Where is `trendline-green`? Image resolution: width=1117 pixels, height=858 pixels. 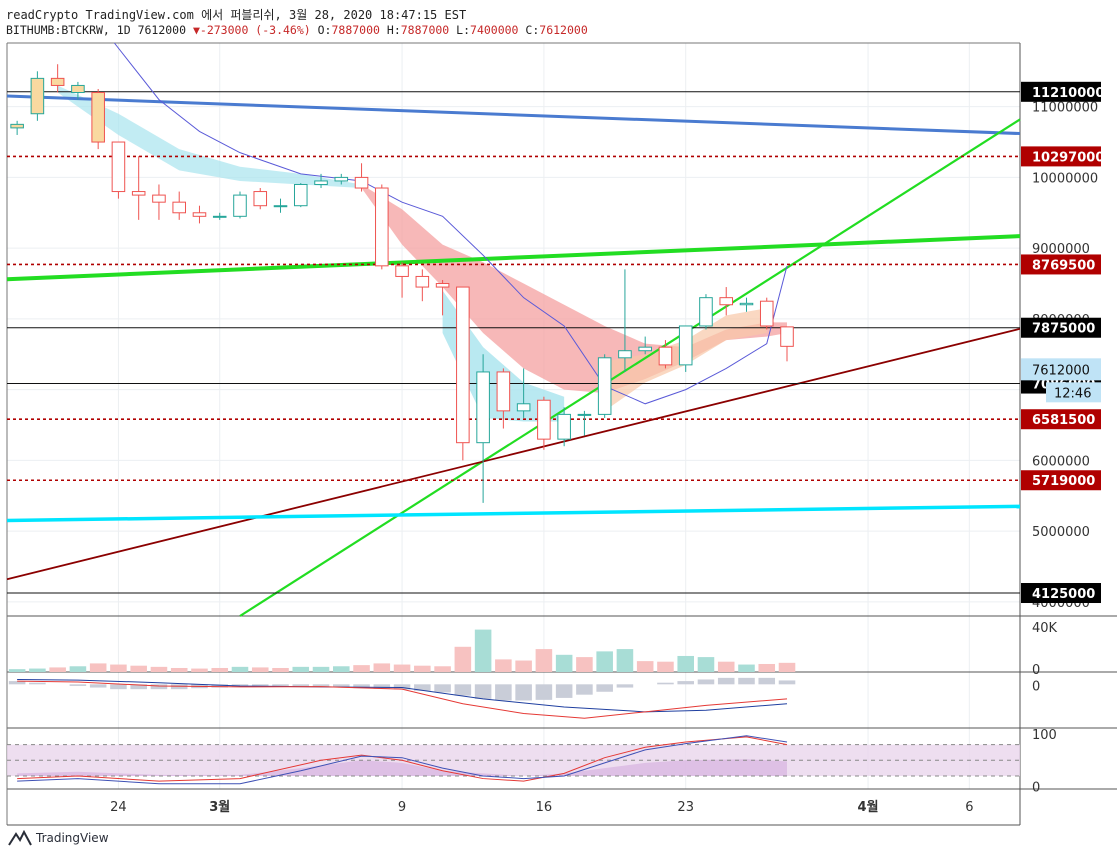 trendline-green is located at coordinates (513, 258).